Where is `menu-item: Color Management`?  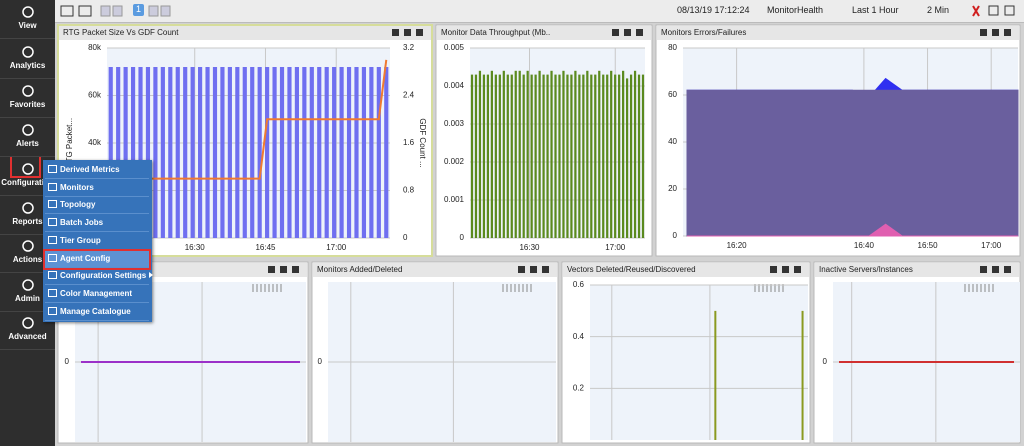 menu-item: Color Management is located at coordinates (97, 294).